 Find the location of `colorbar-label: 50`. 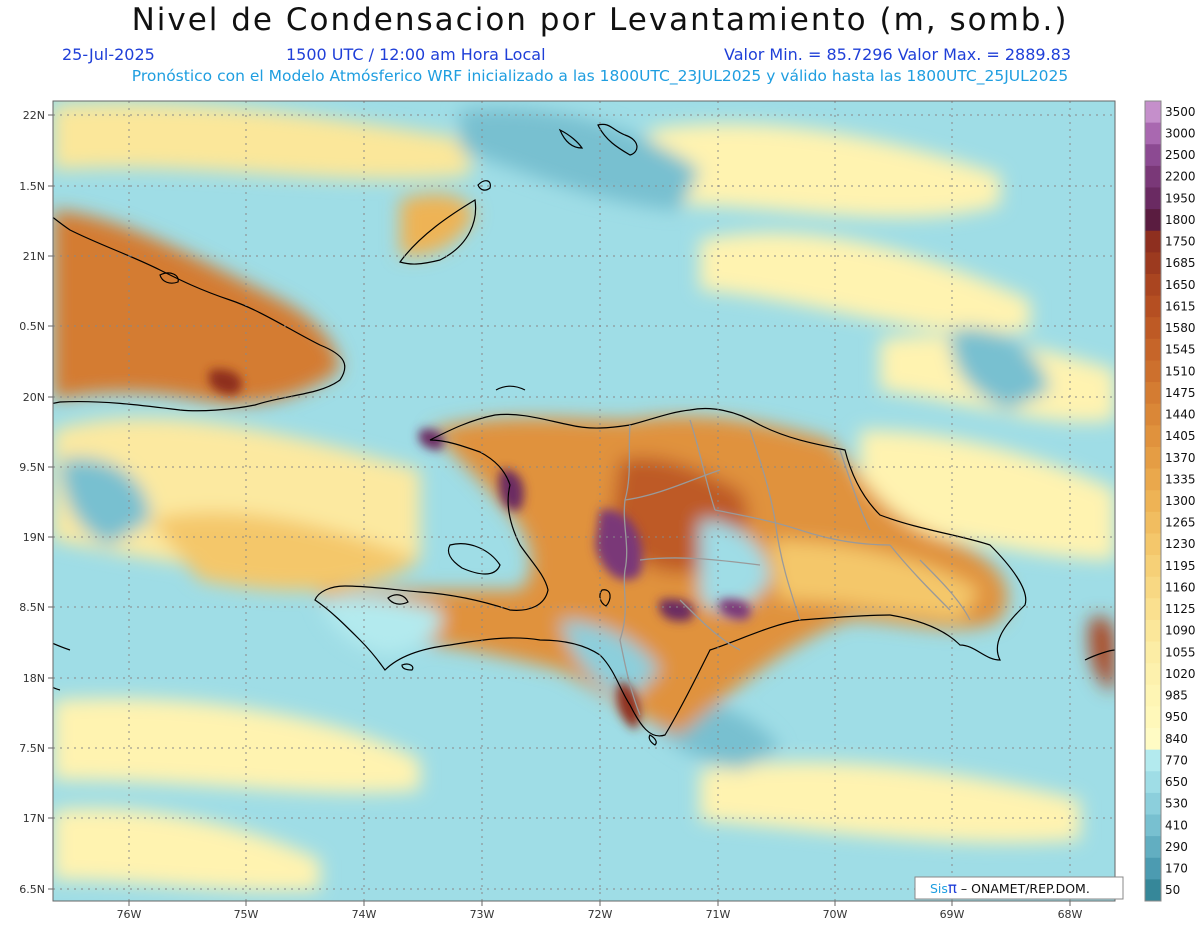

colorbar-label: 50 is located at coordinates (1172, 890).